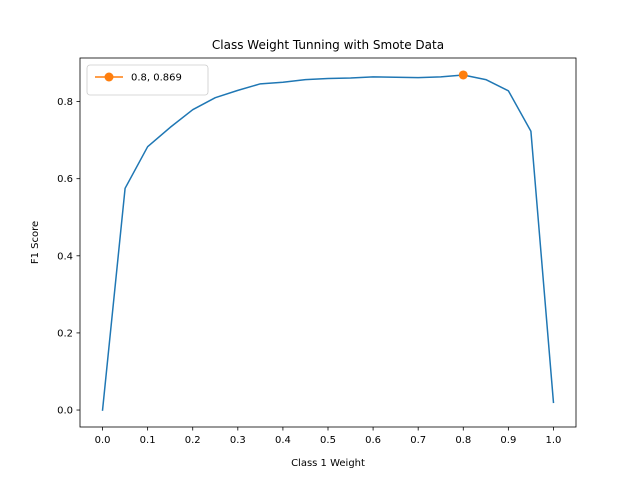 The image size is (640, 480). What do you see at coordinates (65, 102) in the screenshot?
I see `y-tick-label: 0.8` at bounding box center [65, 102].